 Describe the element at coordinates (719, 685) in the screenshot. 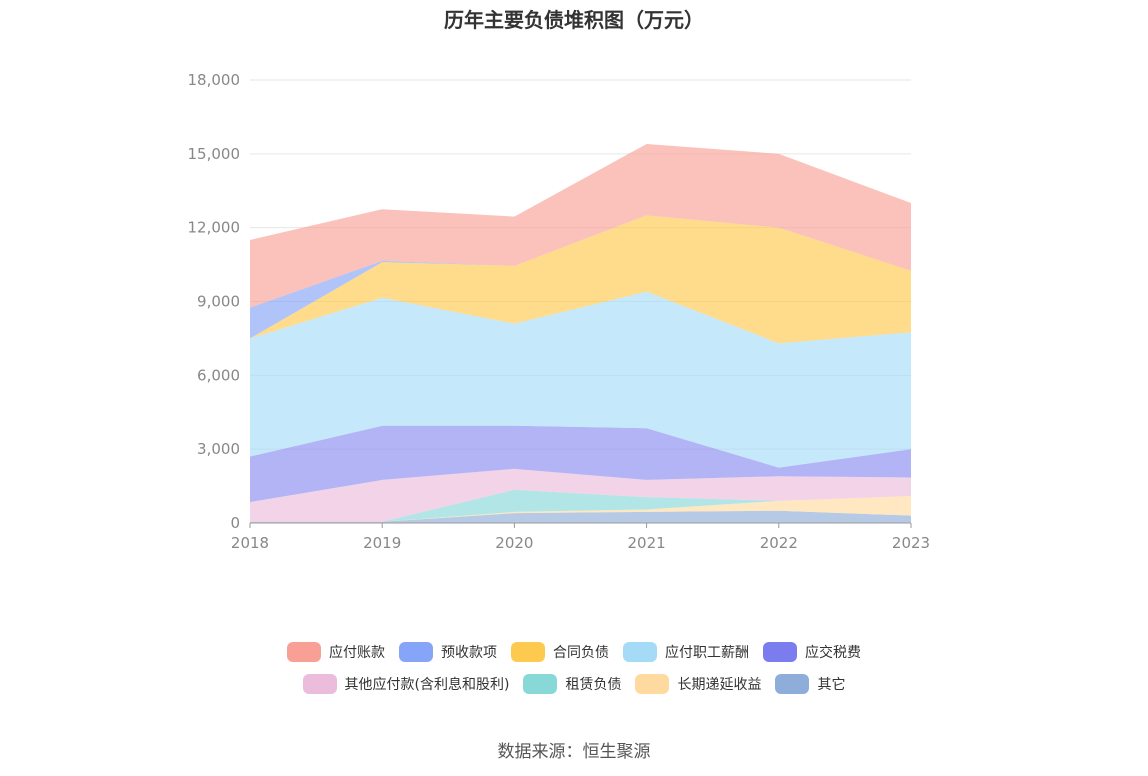

I see `legend-label: 长期递延收益` at that location.